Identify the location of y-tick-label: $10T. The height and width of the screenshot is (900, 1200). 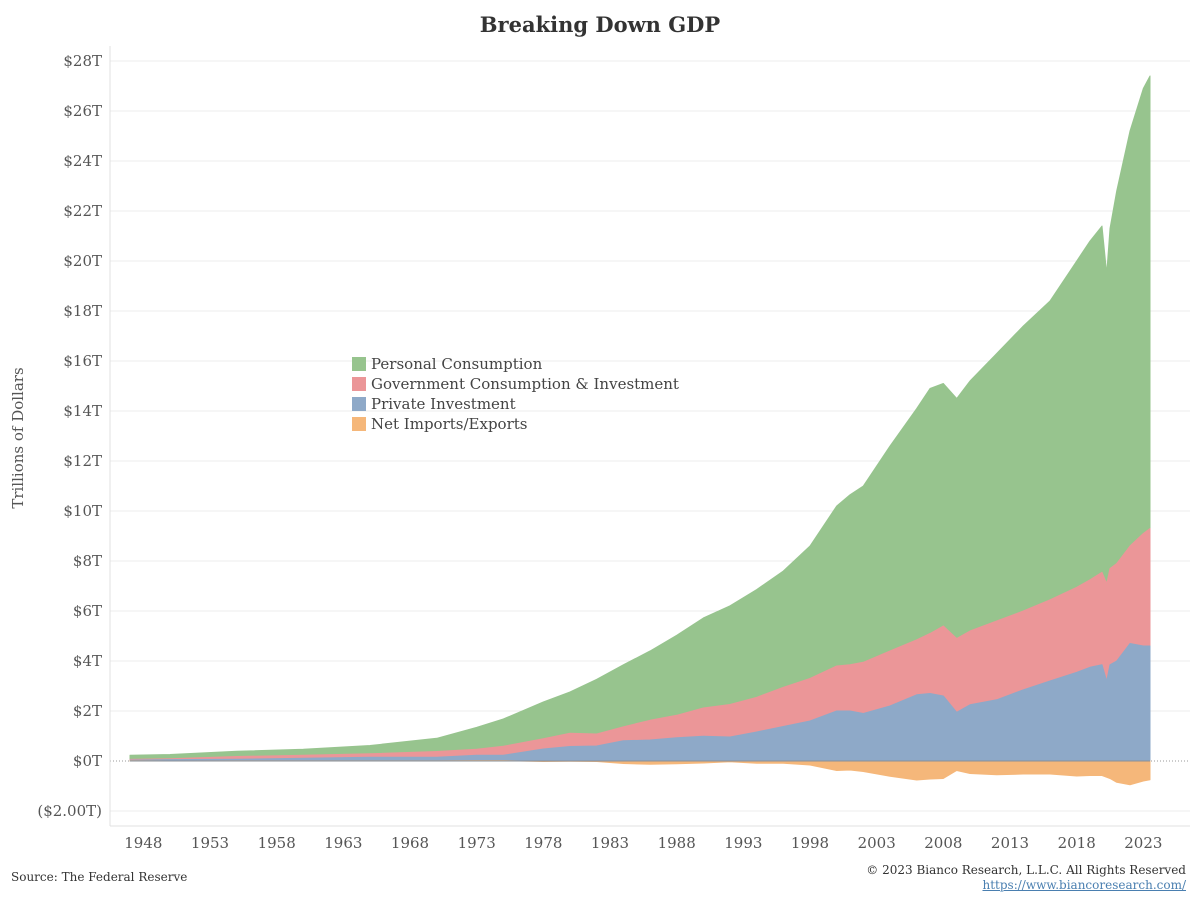
(82, 511).